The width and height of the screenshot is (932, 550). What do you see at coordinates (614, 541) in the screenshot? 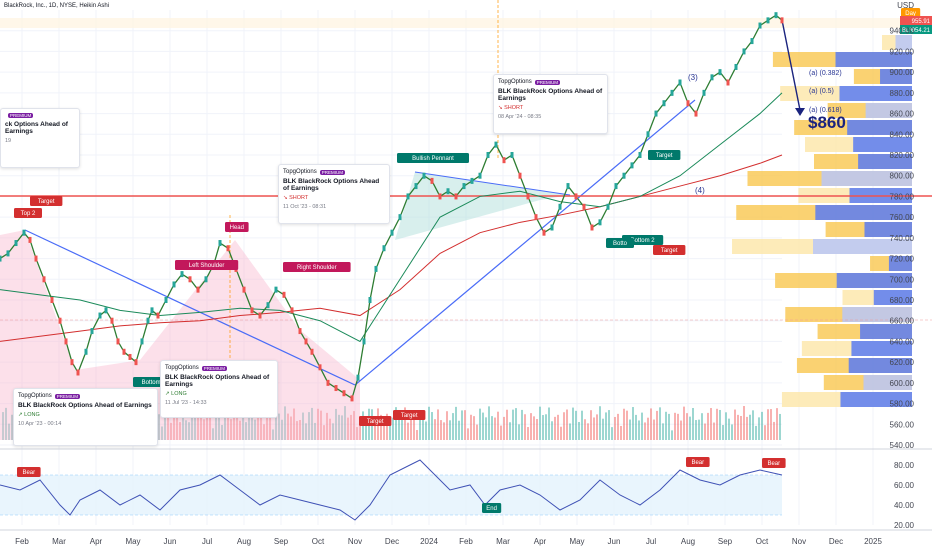
I see `x-tick-label: Jun` at bounding box center [614, 541].